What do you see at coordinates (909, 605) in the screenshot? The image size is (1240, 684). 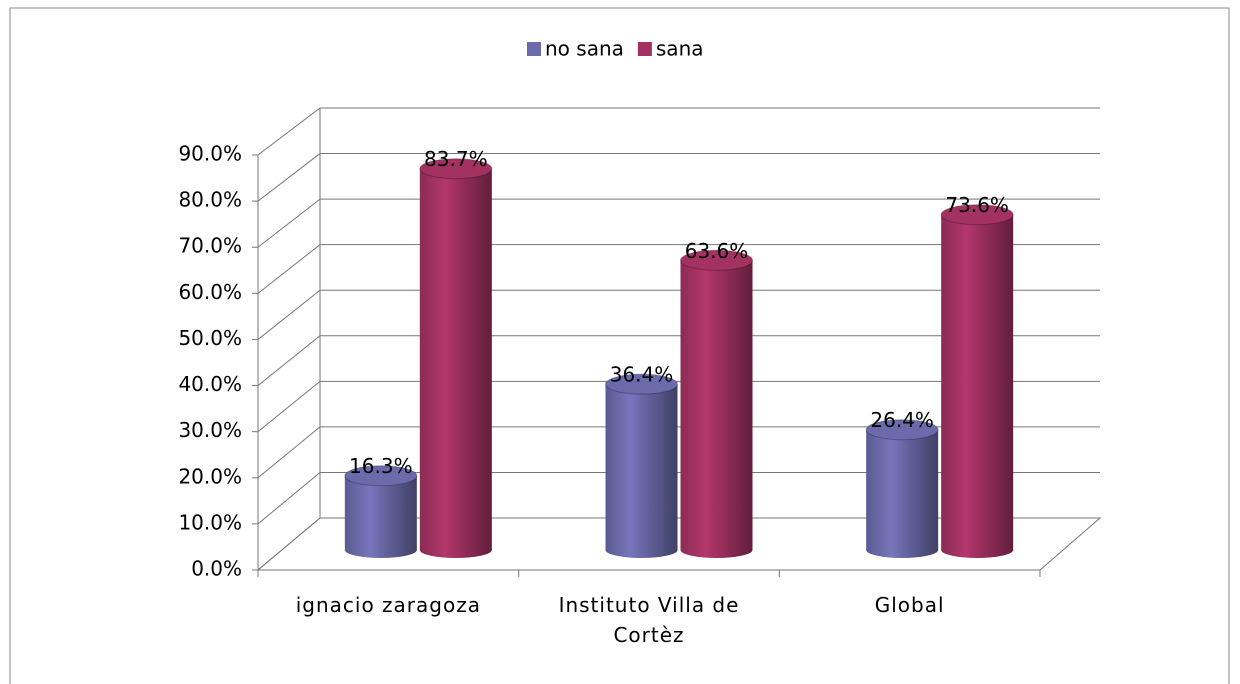 I see `x-tick-label: Global` at bounding box center [909, 605].